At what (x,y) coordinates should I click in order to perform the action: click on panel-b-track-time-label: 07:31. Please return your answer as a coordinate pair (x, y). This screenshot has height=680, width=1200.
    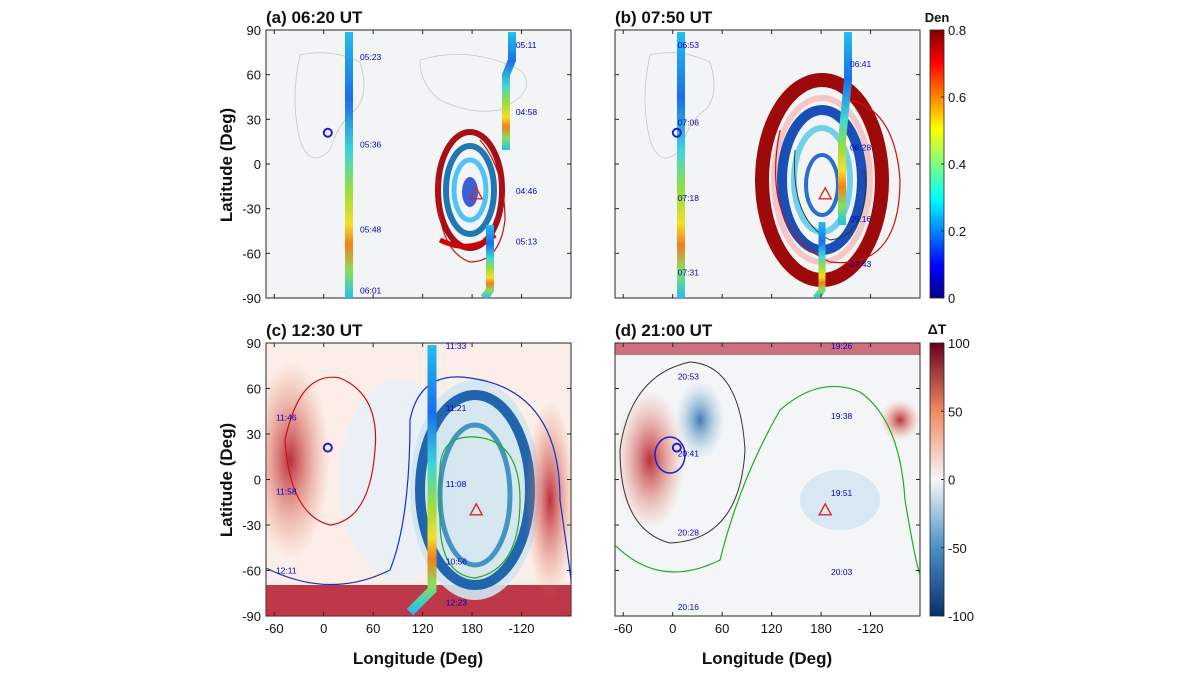
    Looking at the image, I should click on (689, 273).